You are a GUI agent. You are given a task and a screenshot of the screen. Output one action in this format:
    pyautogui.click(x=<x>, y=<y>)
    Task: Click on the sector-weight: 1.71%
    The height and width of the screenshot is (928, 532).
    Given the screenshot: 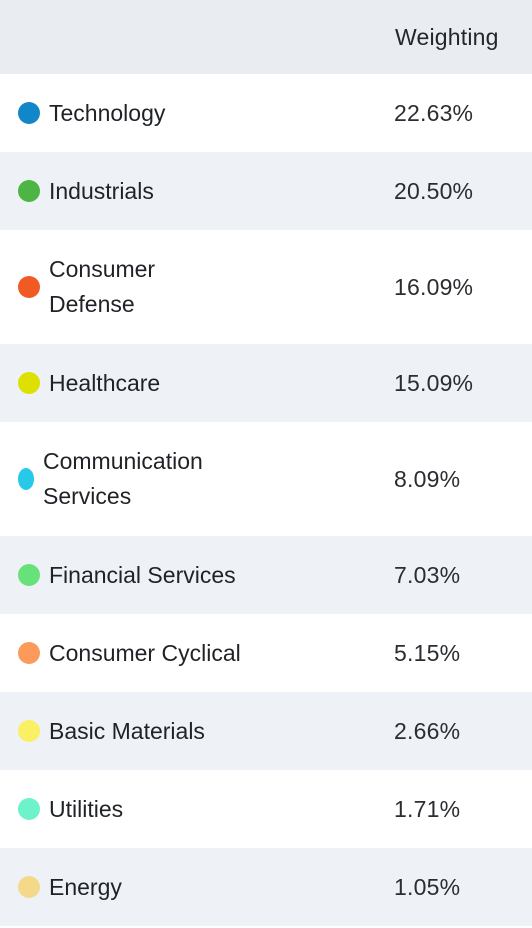 What is the action you would take?
    pyautogui.click(x=427, y=808)
    